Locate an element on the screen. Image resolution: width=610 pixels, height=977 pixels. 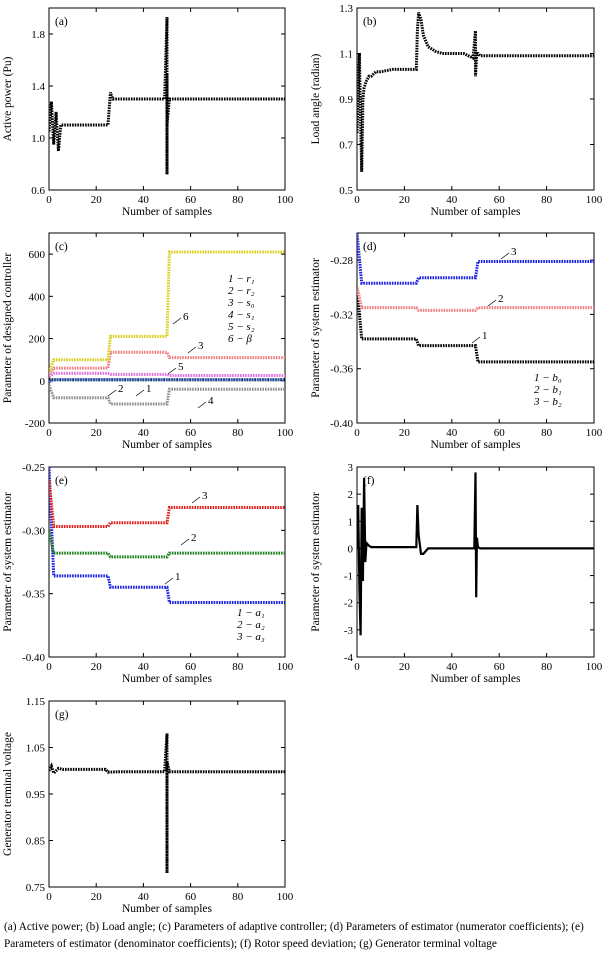
legend-entry: 1 − r₁ is located at coordinates (241, 279).